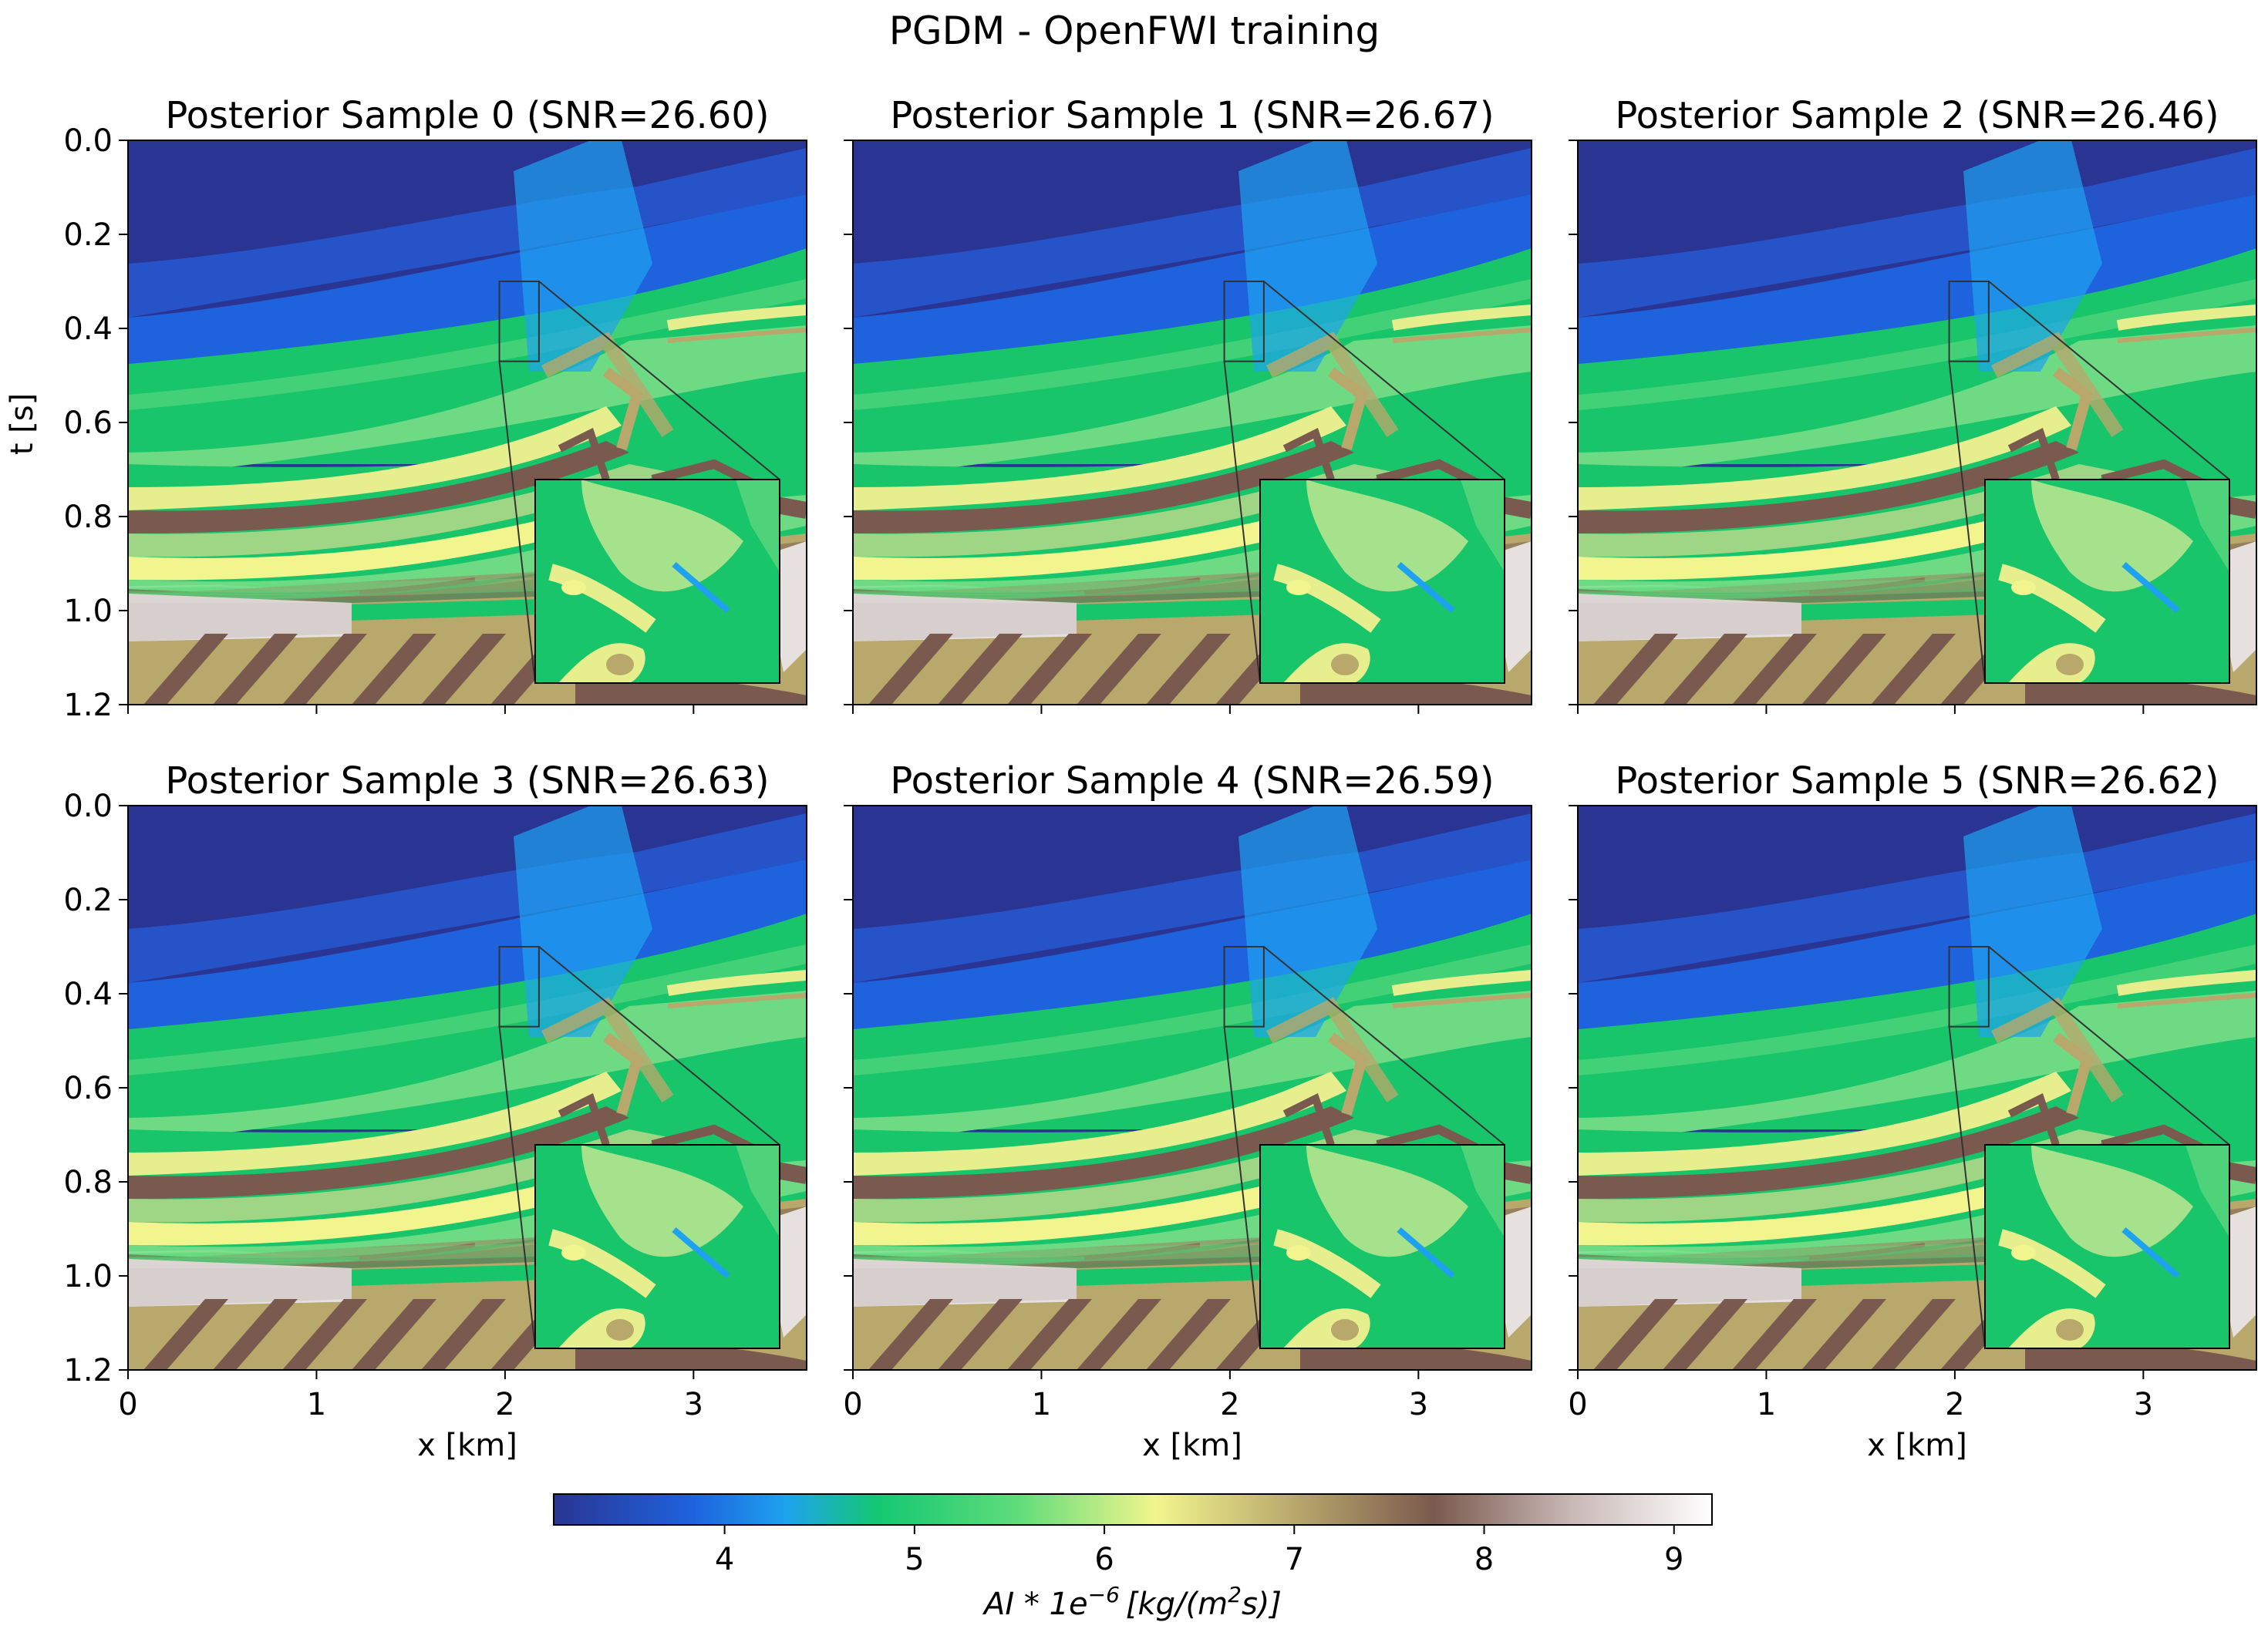  I want to click on panel-3-title: Posterior Sample 3 (SNR=26.63), so click(467, 781).